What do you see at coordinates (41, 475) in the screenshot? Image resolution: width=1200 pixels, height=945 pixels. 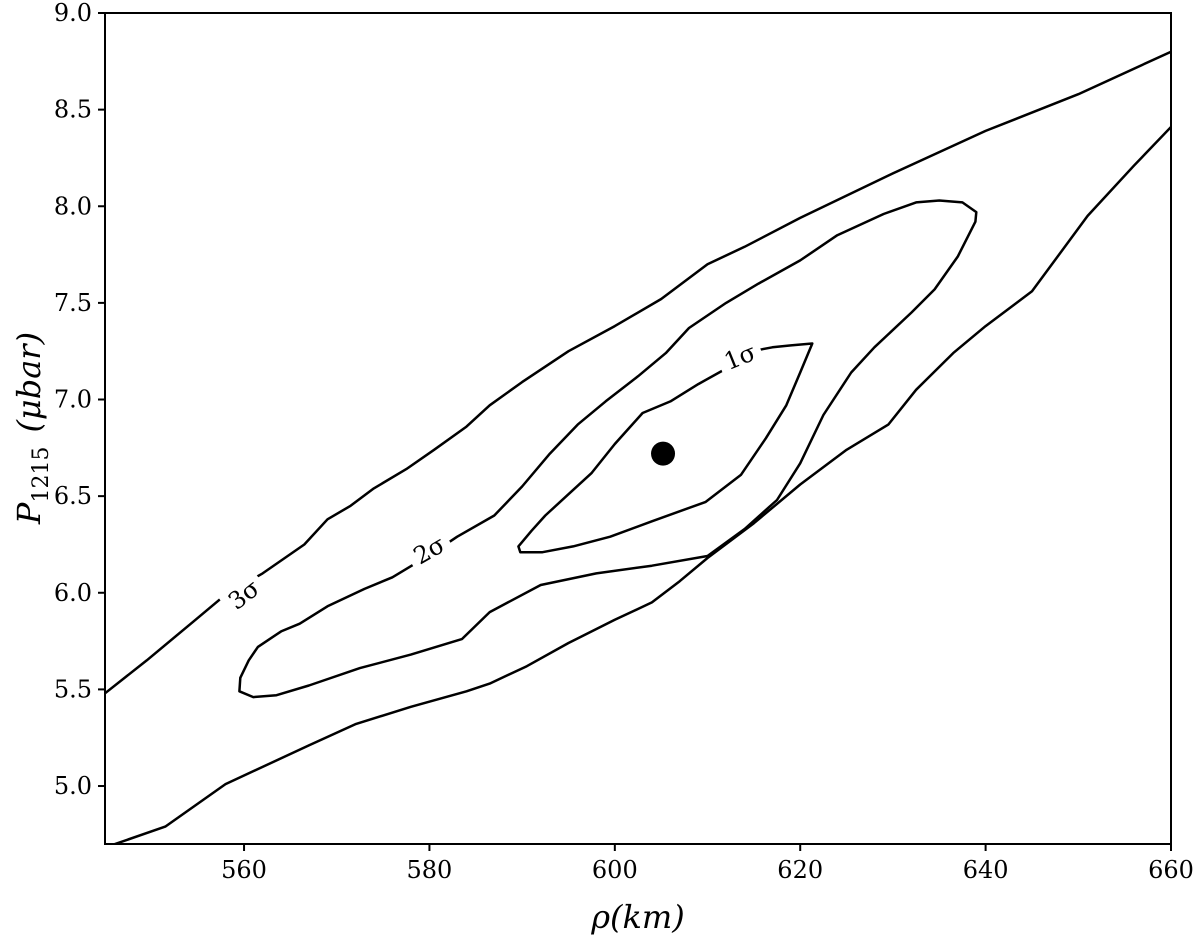 I see `y-axis-label-sub: 1215` at bounding box center [41, 475].